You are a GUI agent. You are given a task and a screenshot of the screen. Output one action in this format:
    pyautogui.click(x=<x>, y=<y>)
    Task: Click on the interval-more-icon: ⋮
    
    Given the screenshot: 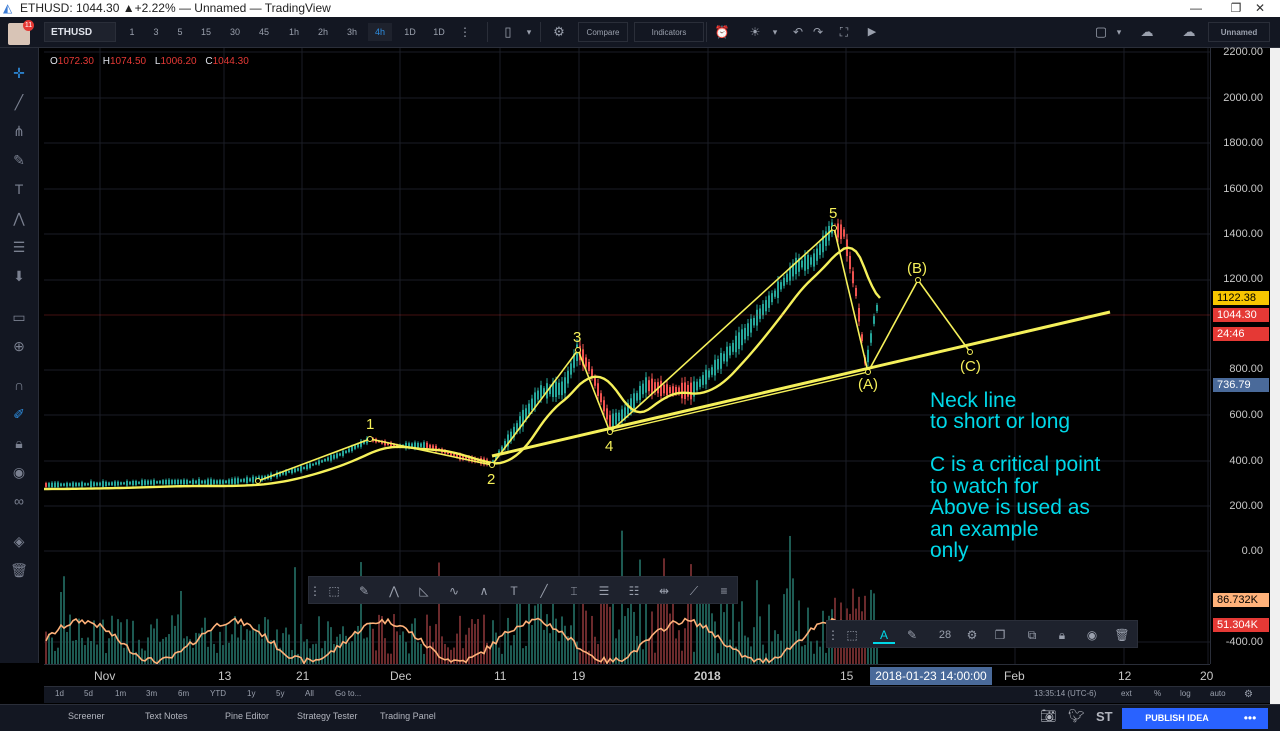 What is the action you would take?
    pyautogui.click(x=465, y=32)
    